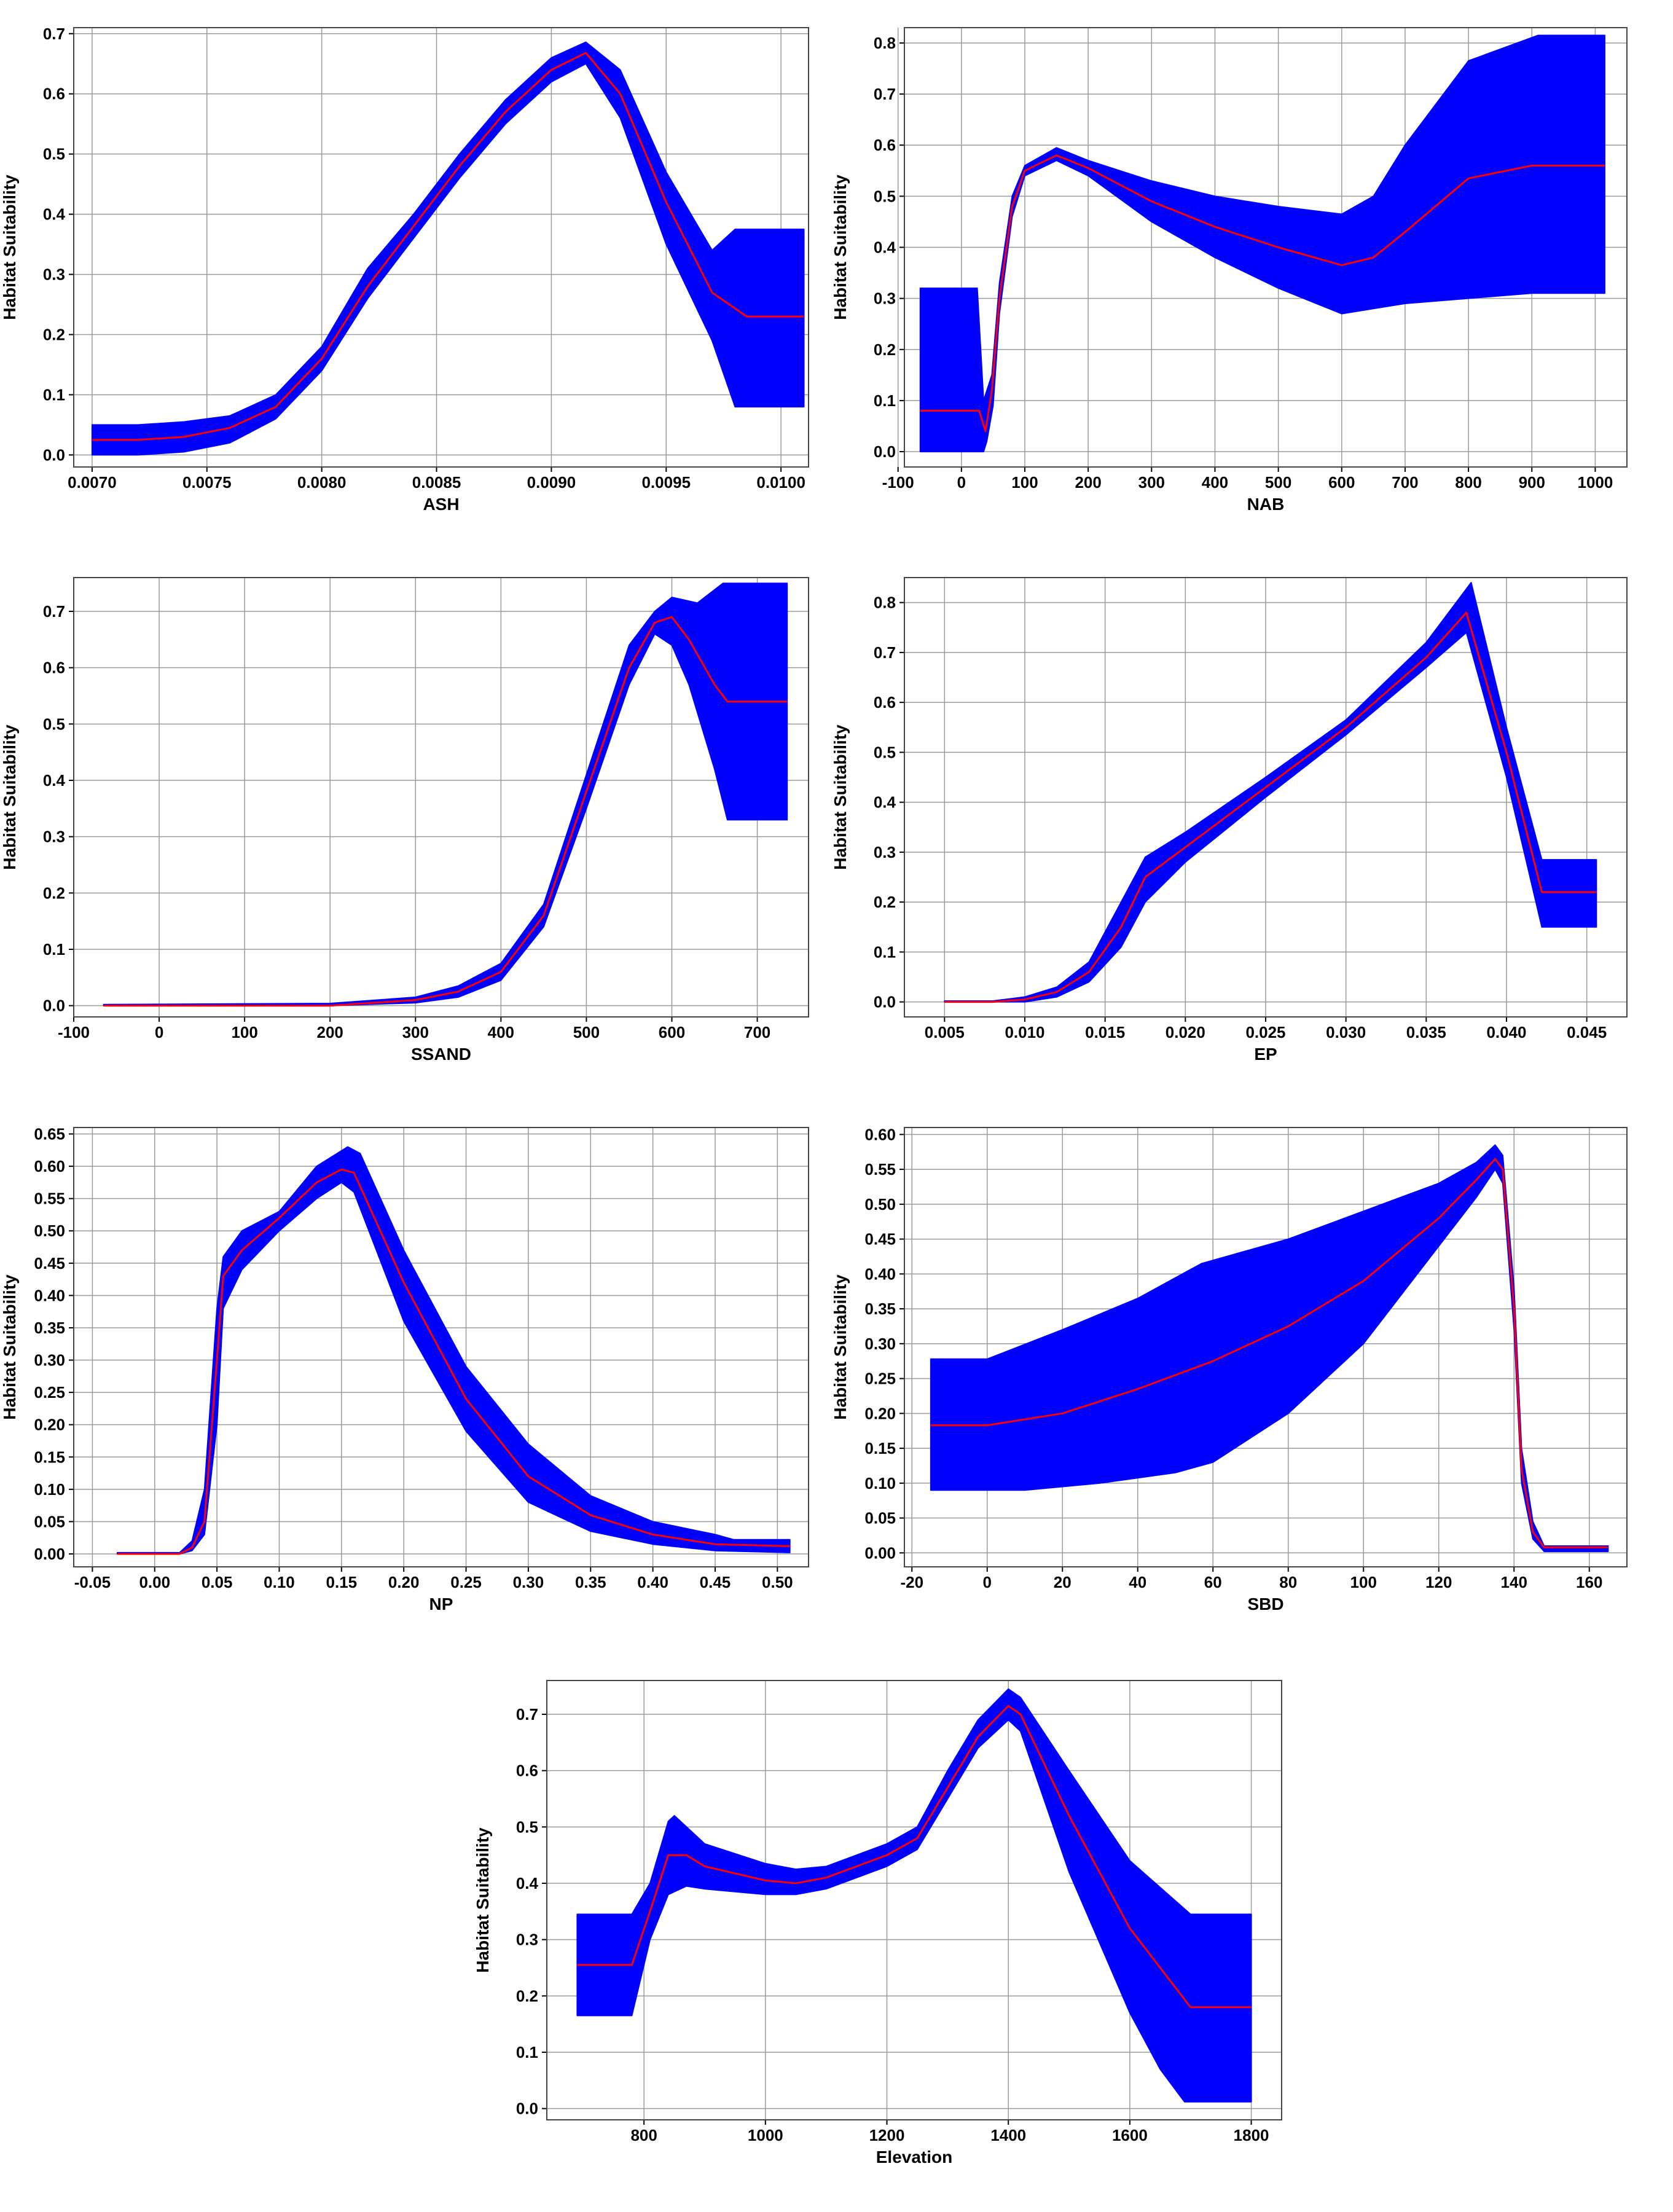 The height and width of the screenshot is (2212, 1673). I want to click on x-tick-label: 100, so click(1024, 482).